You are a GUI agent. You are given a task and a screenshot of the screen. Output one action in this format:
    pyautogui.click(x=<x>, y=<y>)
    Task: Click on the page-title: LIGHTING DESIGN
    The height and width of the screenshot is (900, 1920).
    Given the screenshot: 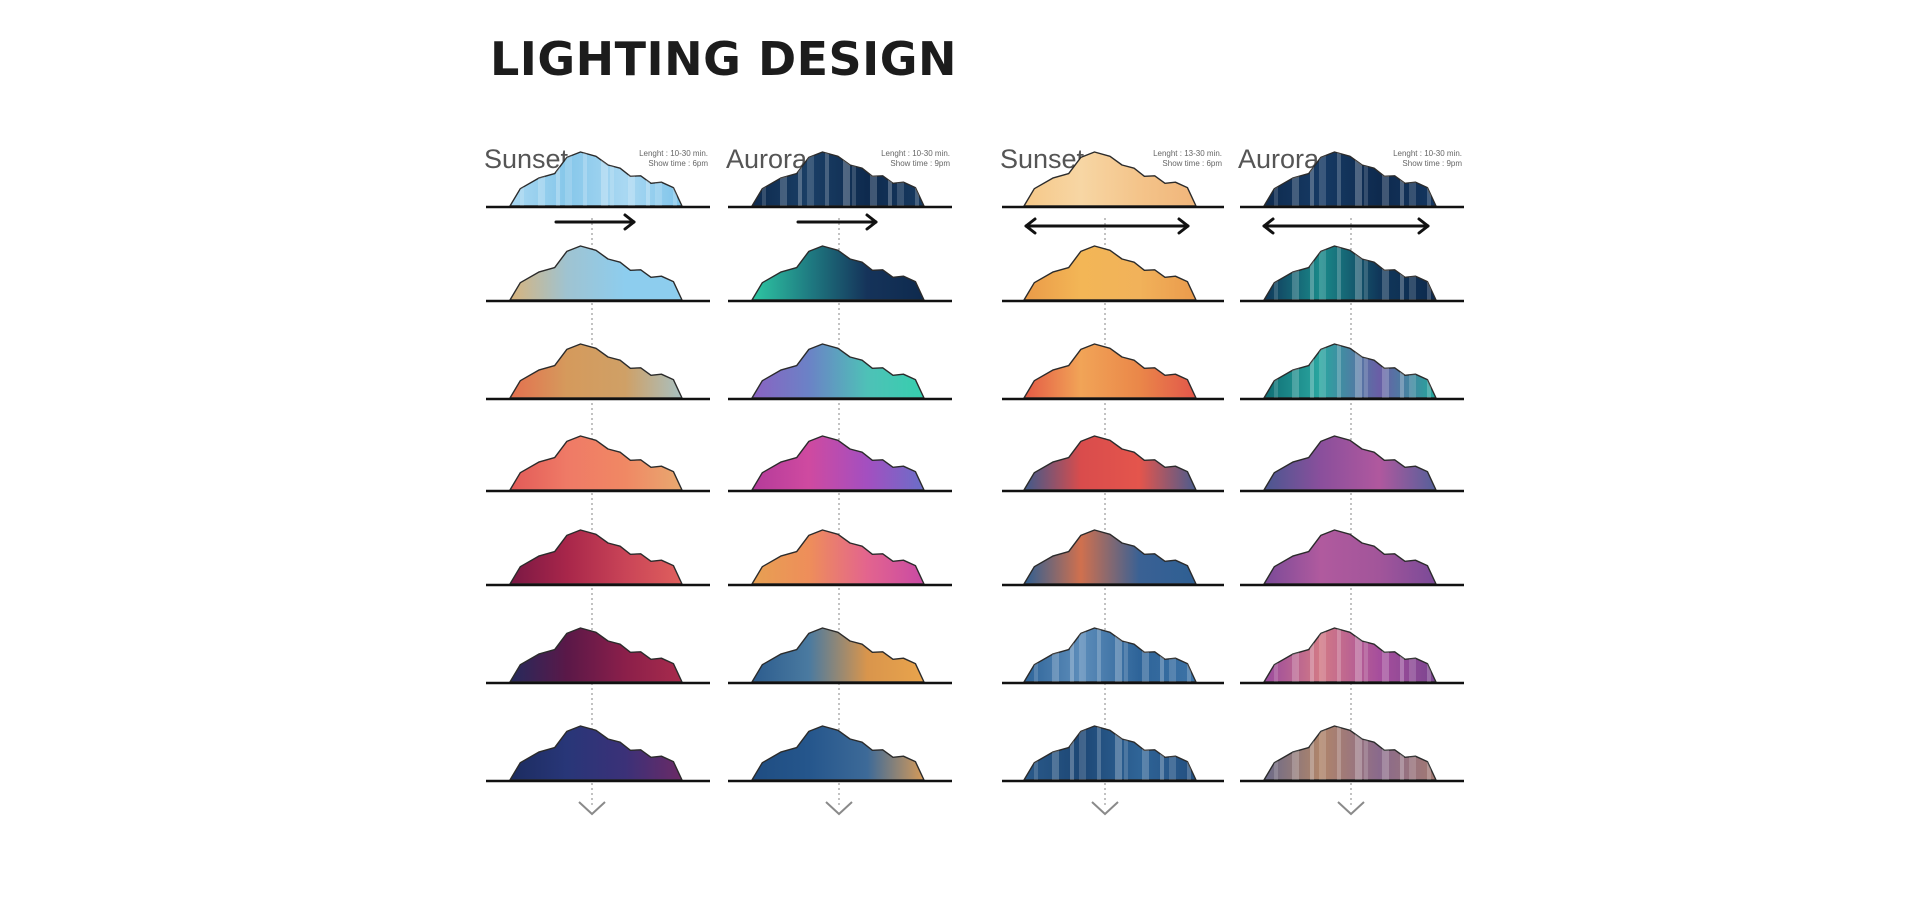 What is the action you would take?
    pyautogui.click(x=724, y=59)
    